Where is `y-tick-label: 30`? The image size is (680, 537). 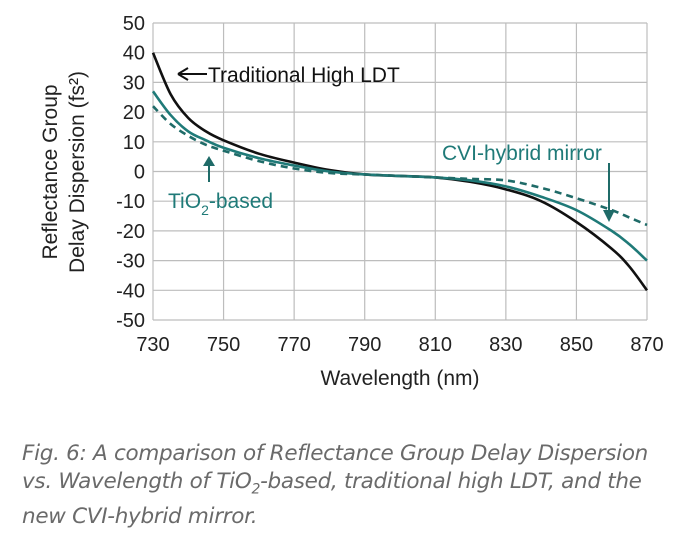 y-tick-label: 30 is located at coordinates (134, 83).